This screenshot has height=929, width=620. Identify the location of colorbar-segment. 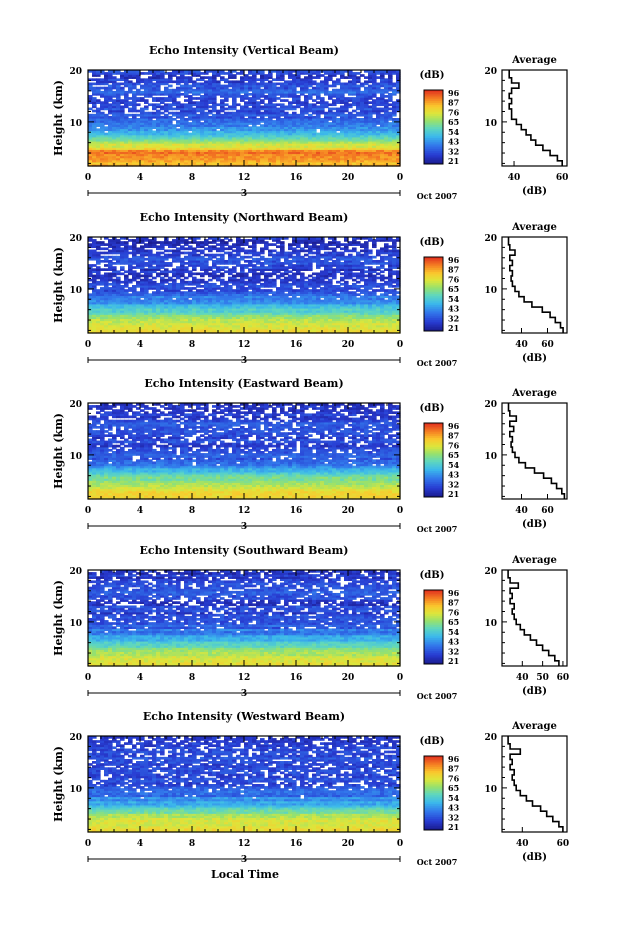
(433, 98).